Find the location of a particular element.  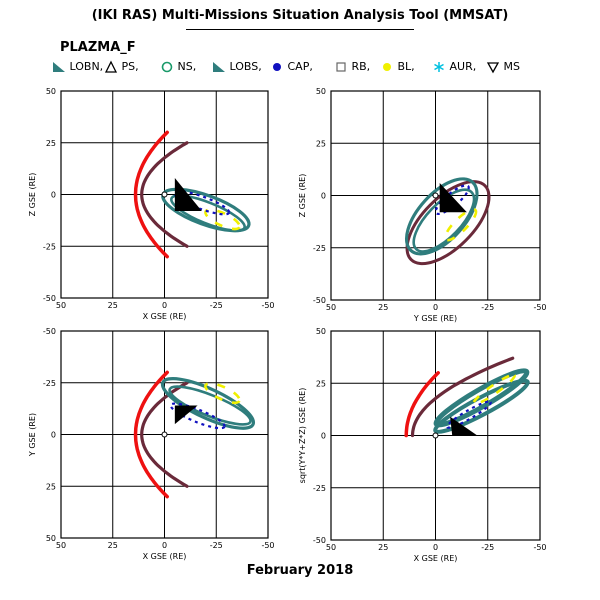

triangle-outline-icon is located at coordinates (111, 66).